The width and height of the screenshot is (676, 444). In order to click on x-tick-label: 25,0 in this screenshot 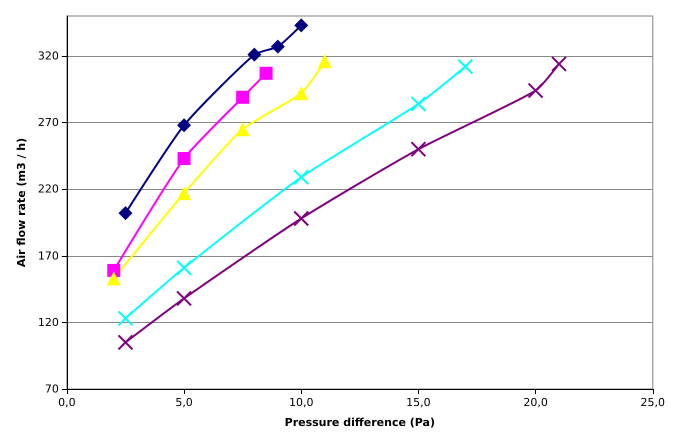, I will do `click(653, 402)`.